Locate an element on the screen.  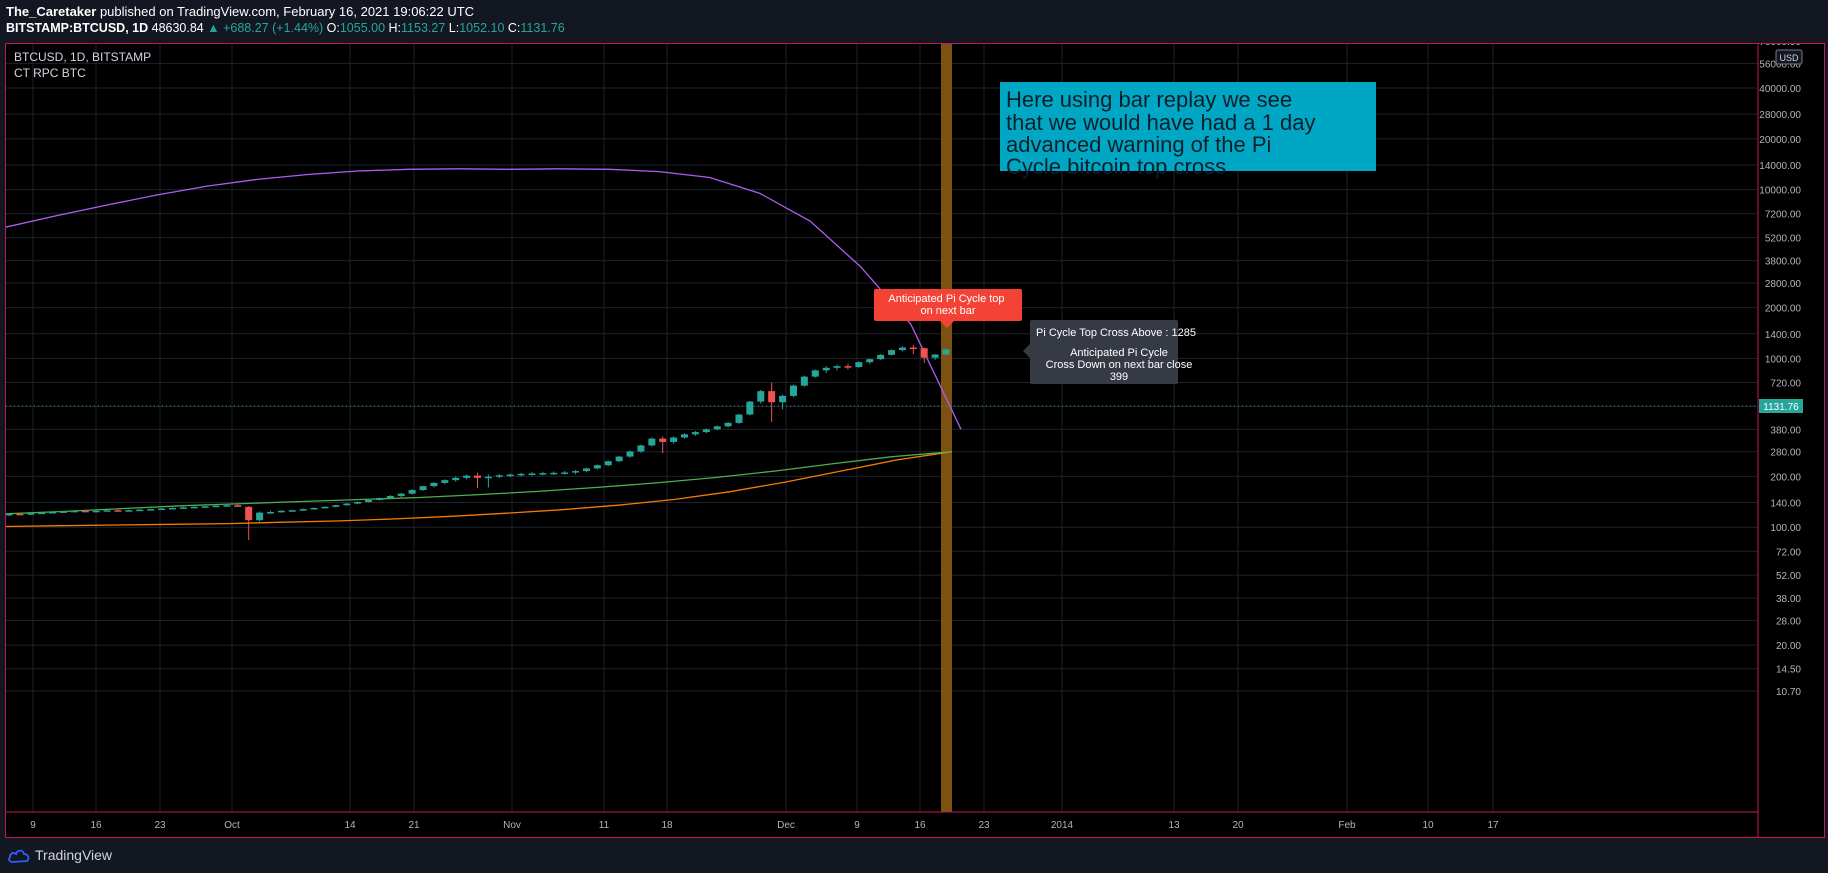
open-value: 1055.00 is located at coordinates (362, 28).